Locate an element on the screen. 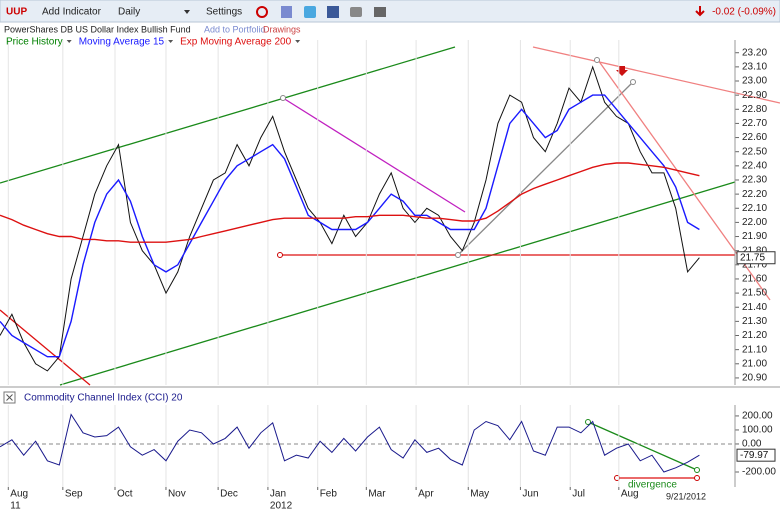 The width and height of the screenshot is (780, 527). y-tick-label: 23.20 is located at coordinates (754, 52).